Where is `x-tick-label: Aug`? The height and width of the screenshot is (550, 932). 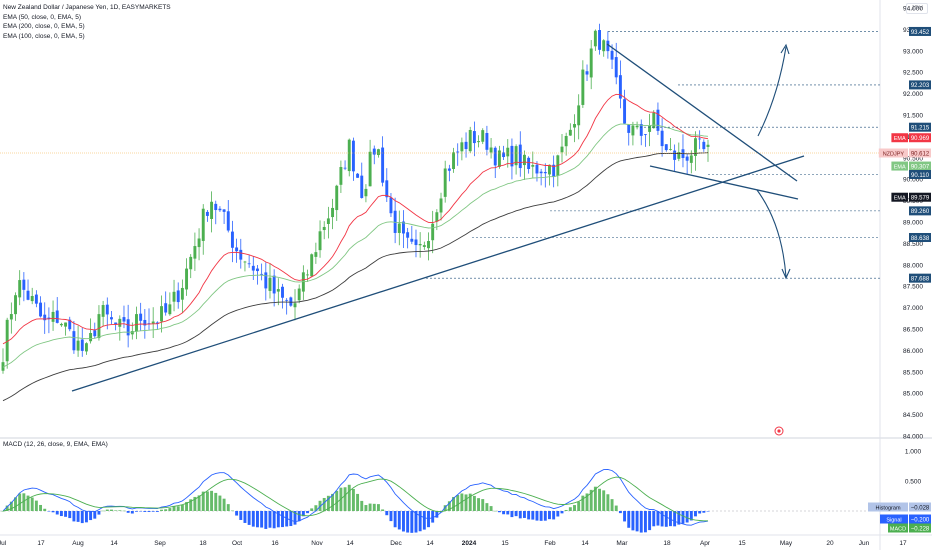 x-tick-label: Aug is located at coordinates (78, 543).